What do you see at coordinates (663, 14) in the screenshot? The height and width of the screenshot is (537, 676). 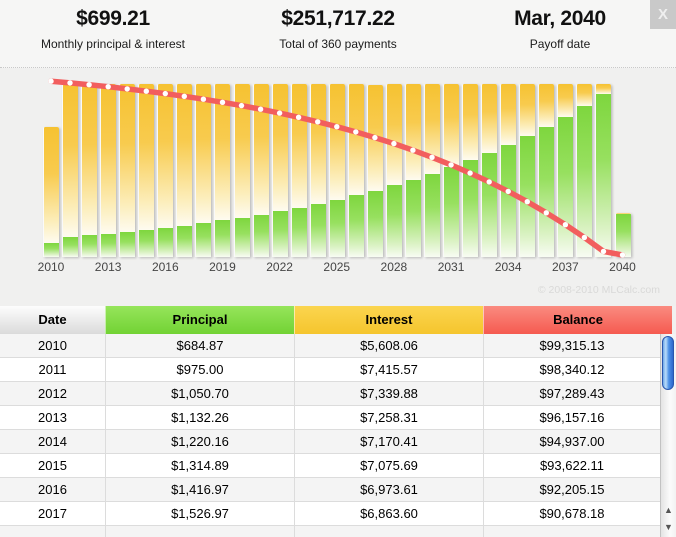 I see `close-icon: X` at bounding box center [663, 14].